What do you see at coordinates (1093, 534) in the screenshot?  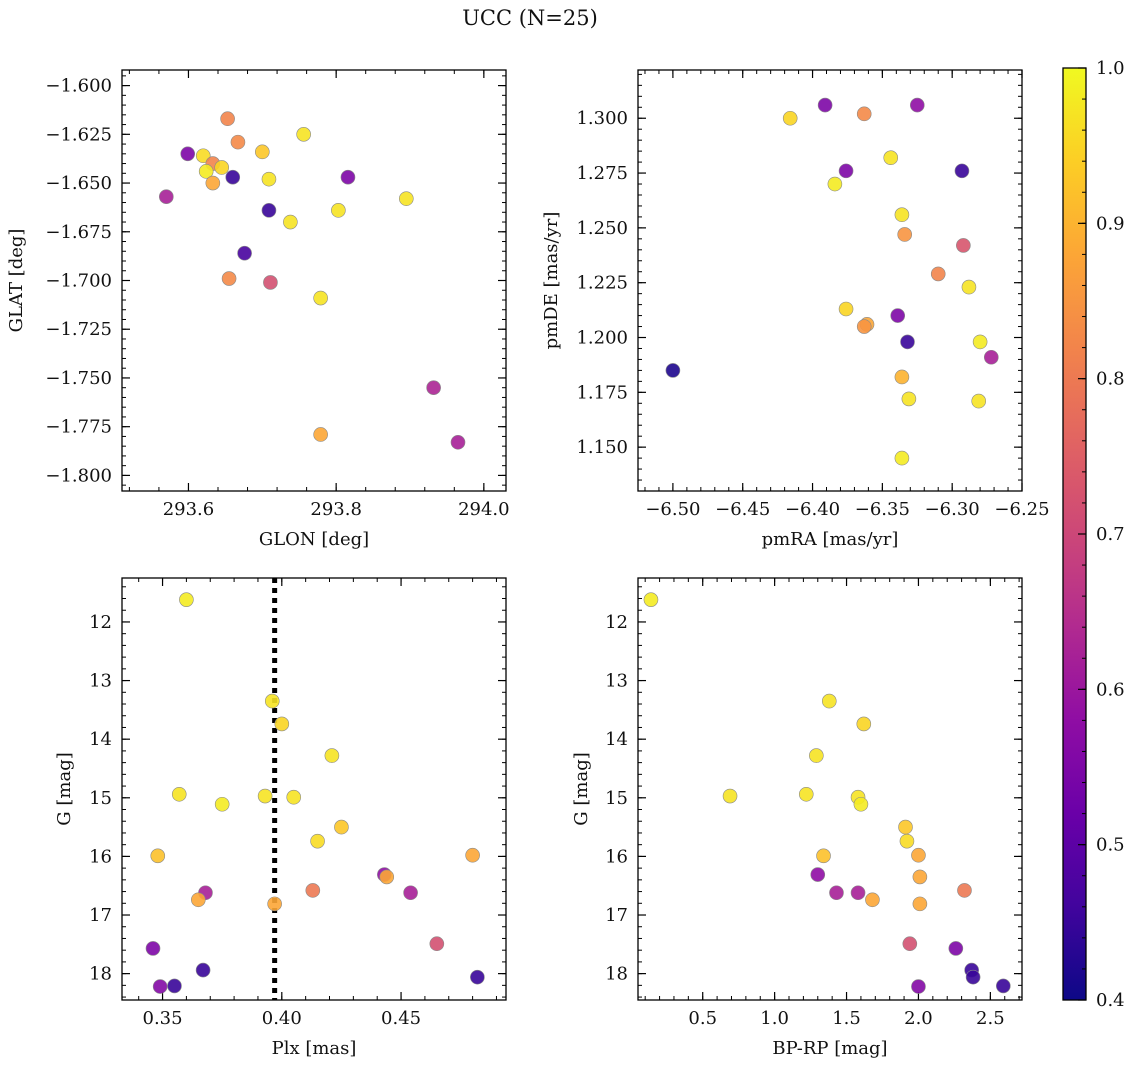 I see `colorbar: 0.4 0.5 0.6 0.7 0.8 0.9 1.0` at bounding box center [1093, 534].